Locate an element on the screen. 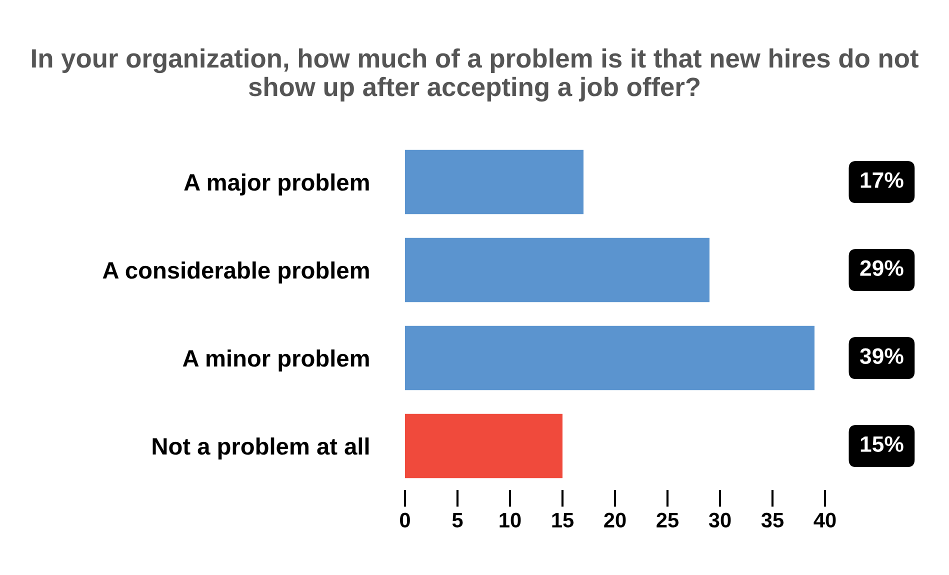 The width and height of the screenshot is (949, 575). data-label: 29% is located at coordinates (882, 268).